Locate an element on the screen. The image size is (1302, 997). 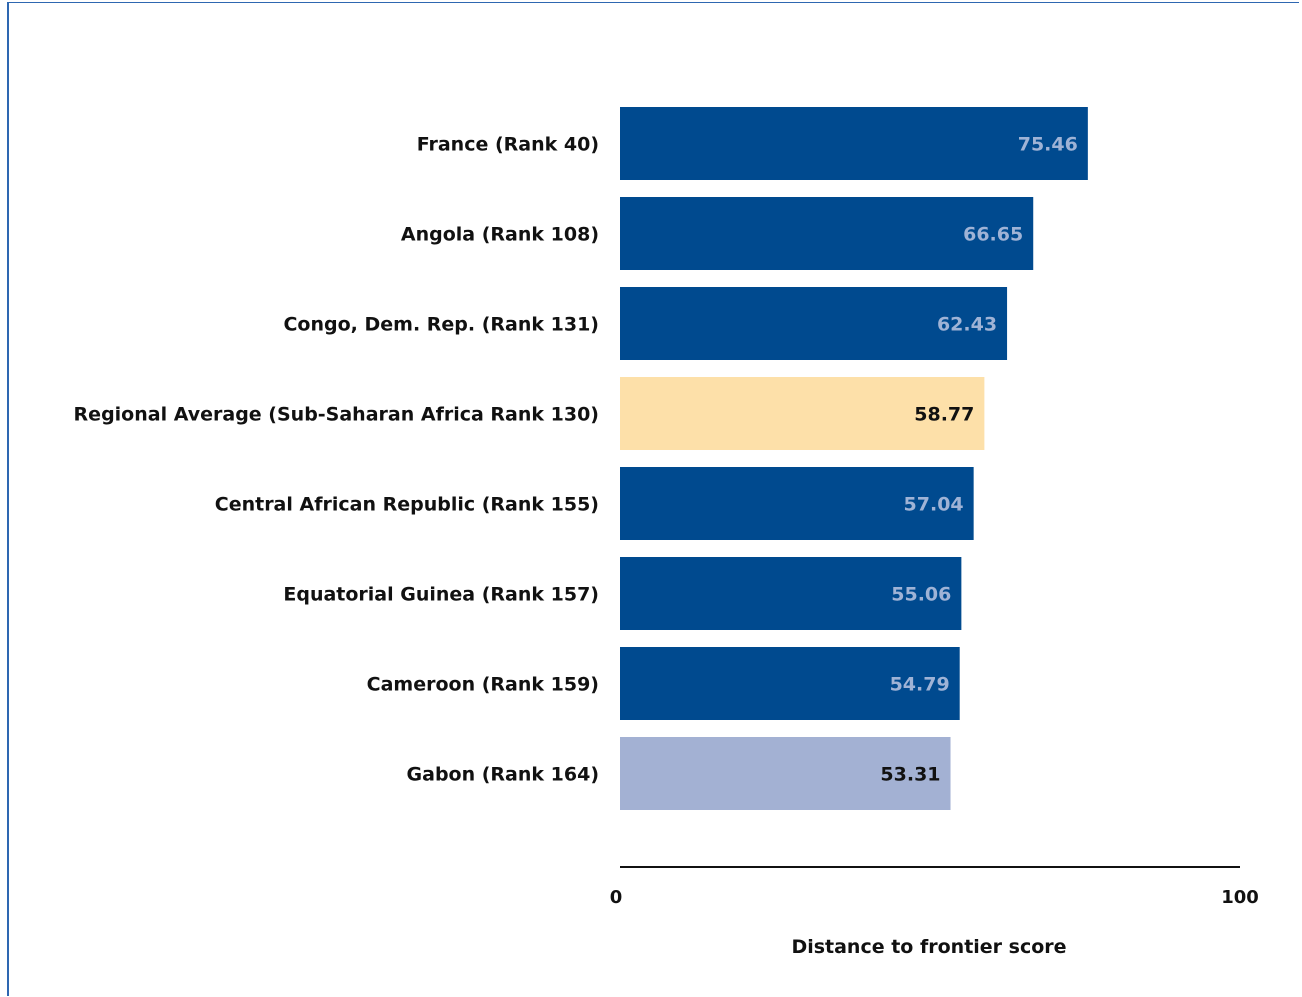
bar-value-label: 54.79 is located at coordinates (920, 685).